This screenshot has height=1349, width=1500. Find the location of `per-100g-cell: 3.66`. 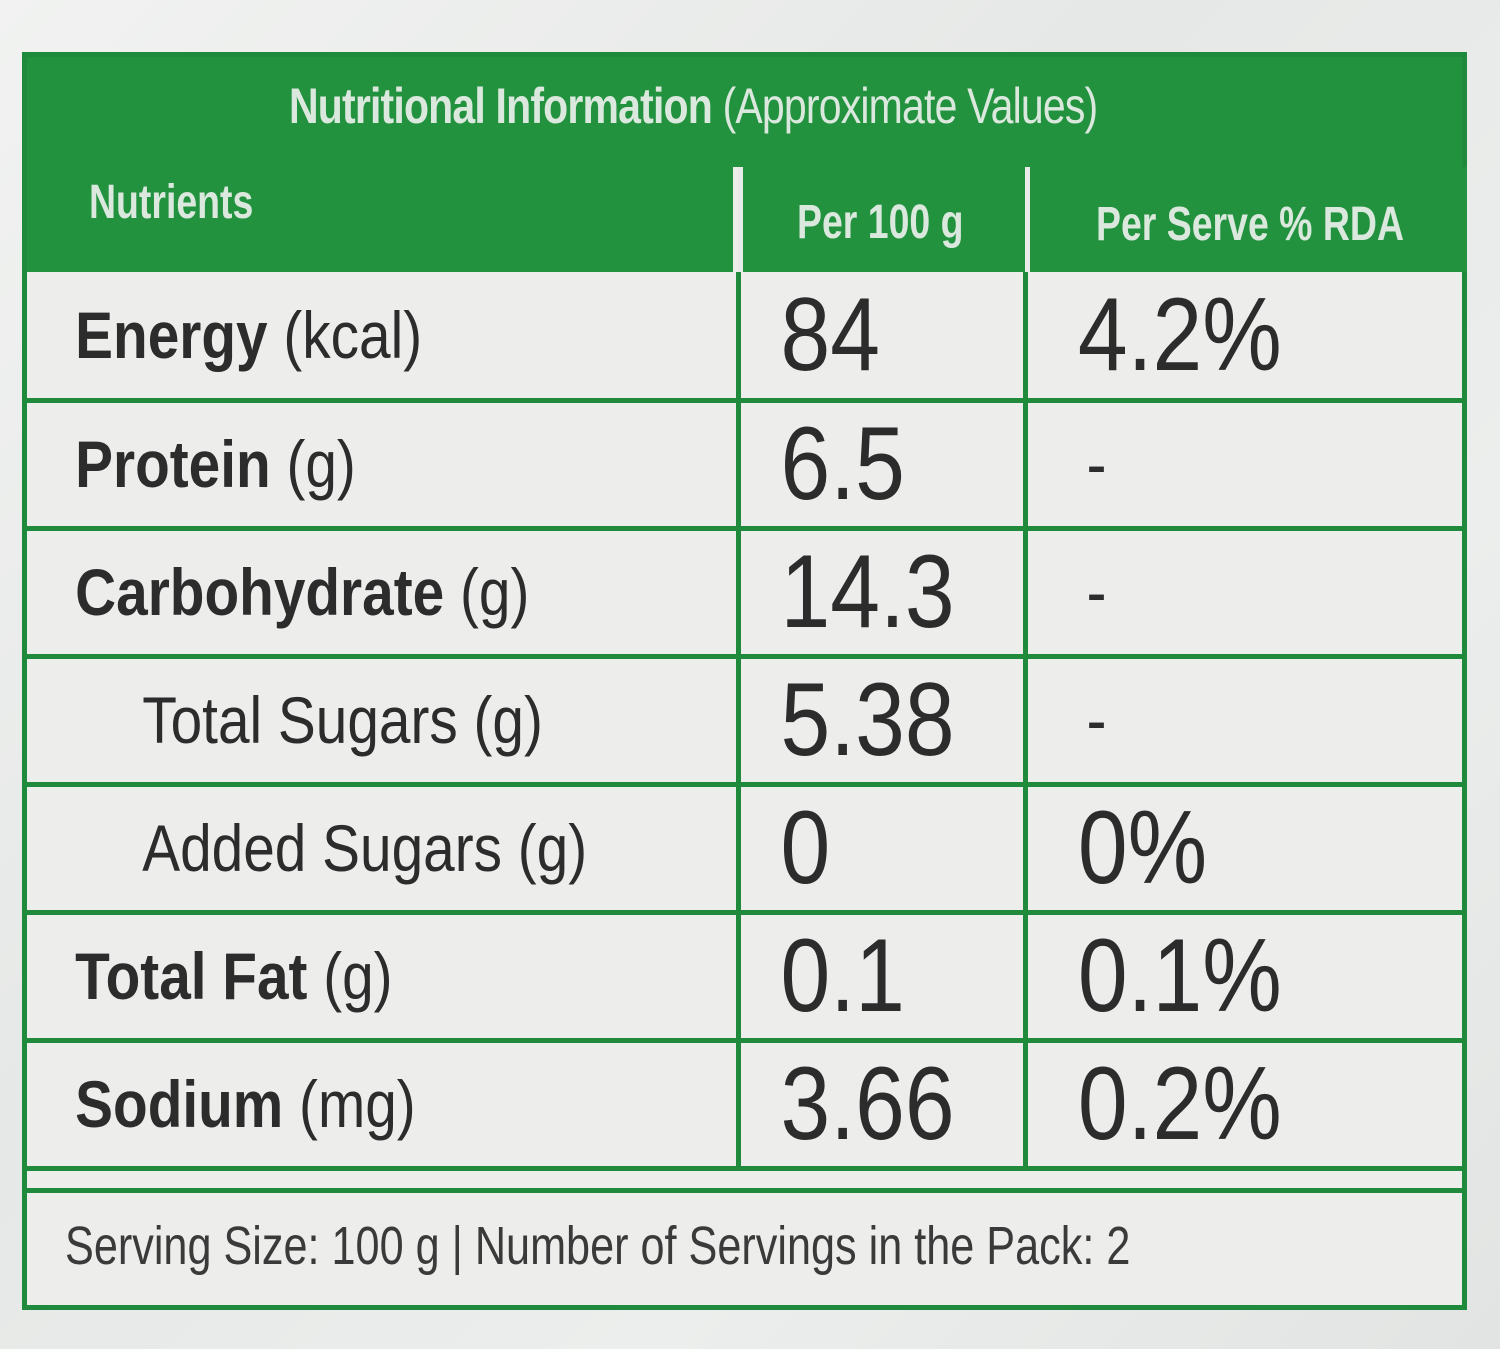

per-100g-cell: 3.66 is located at coordinates (881, 1104).